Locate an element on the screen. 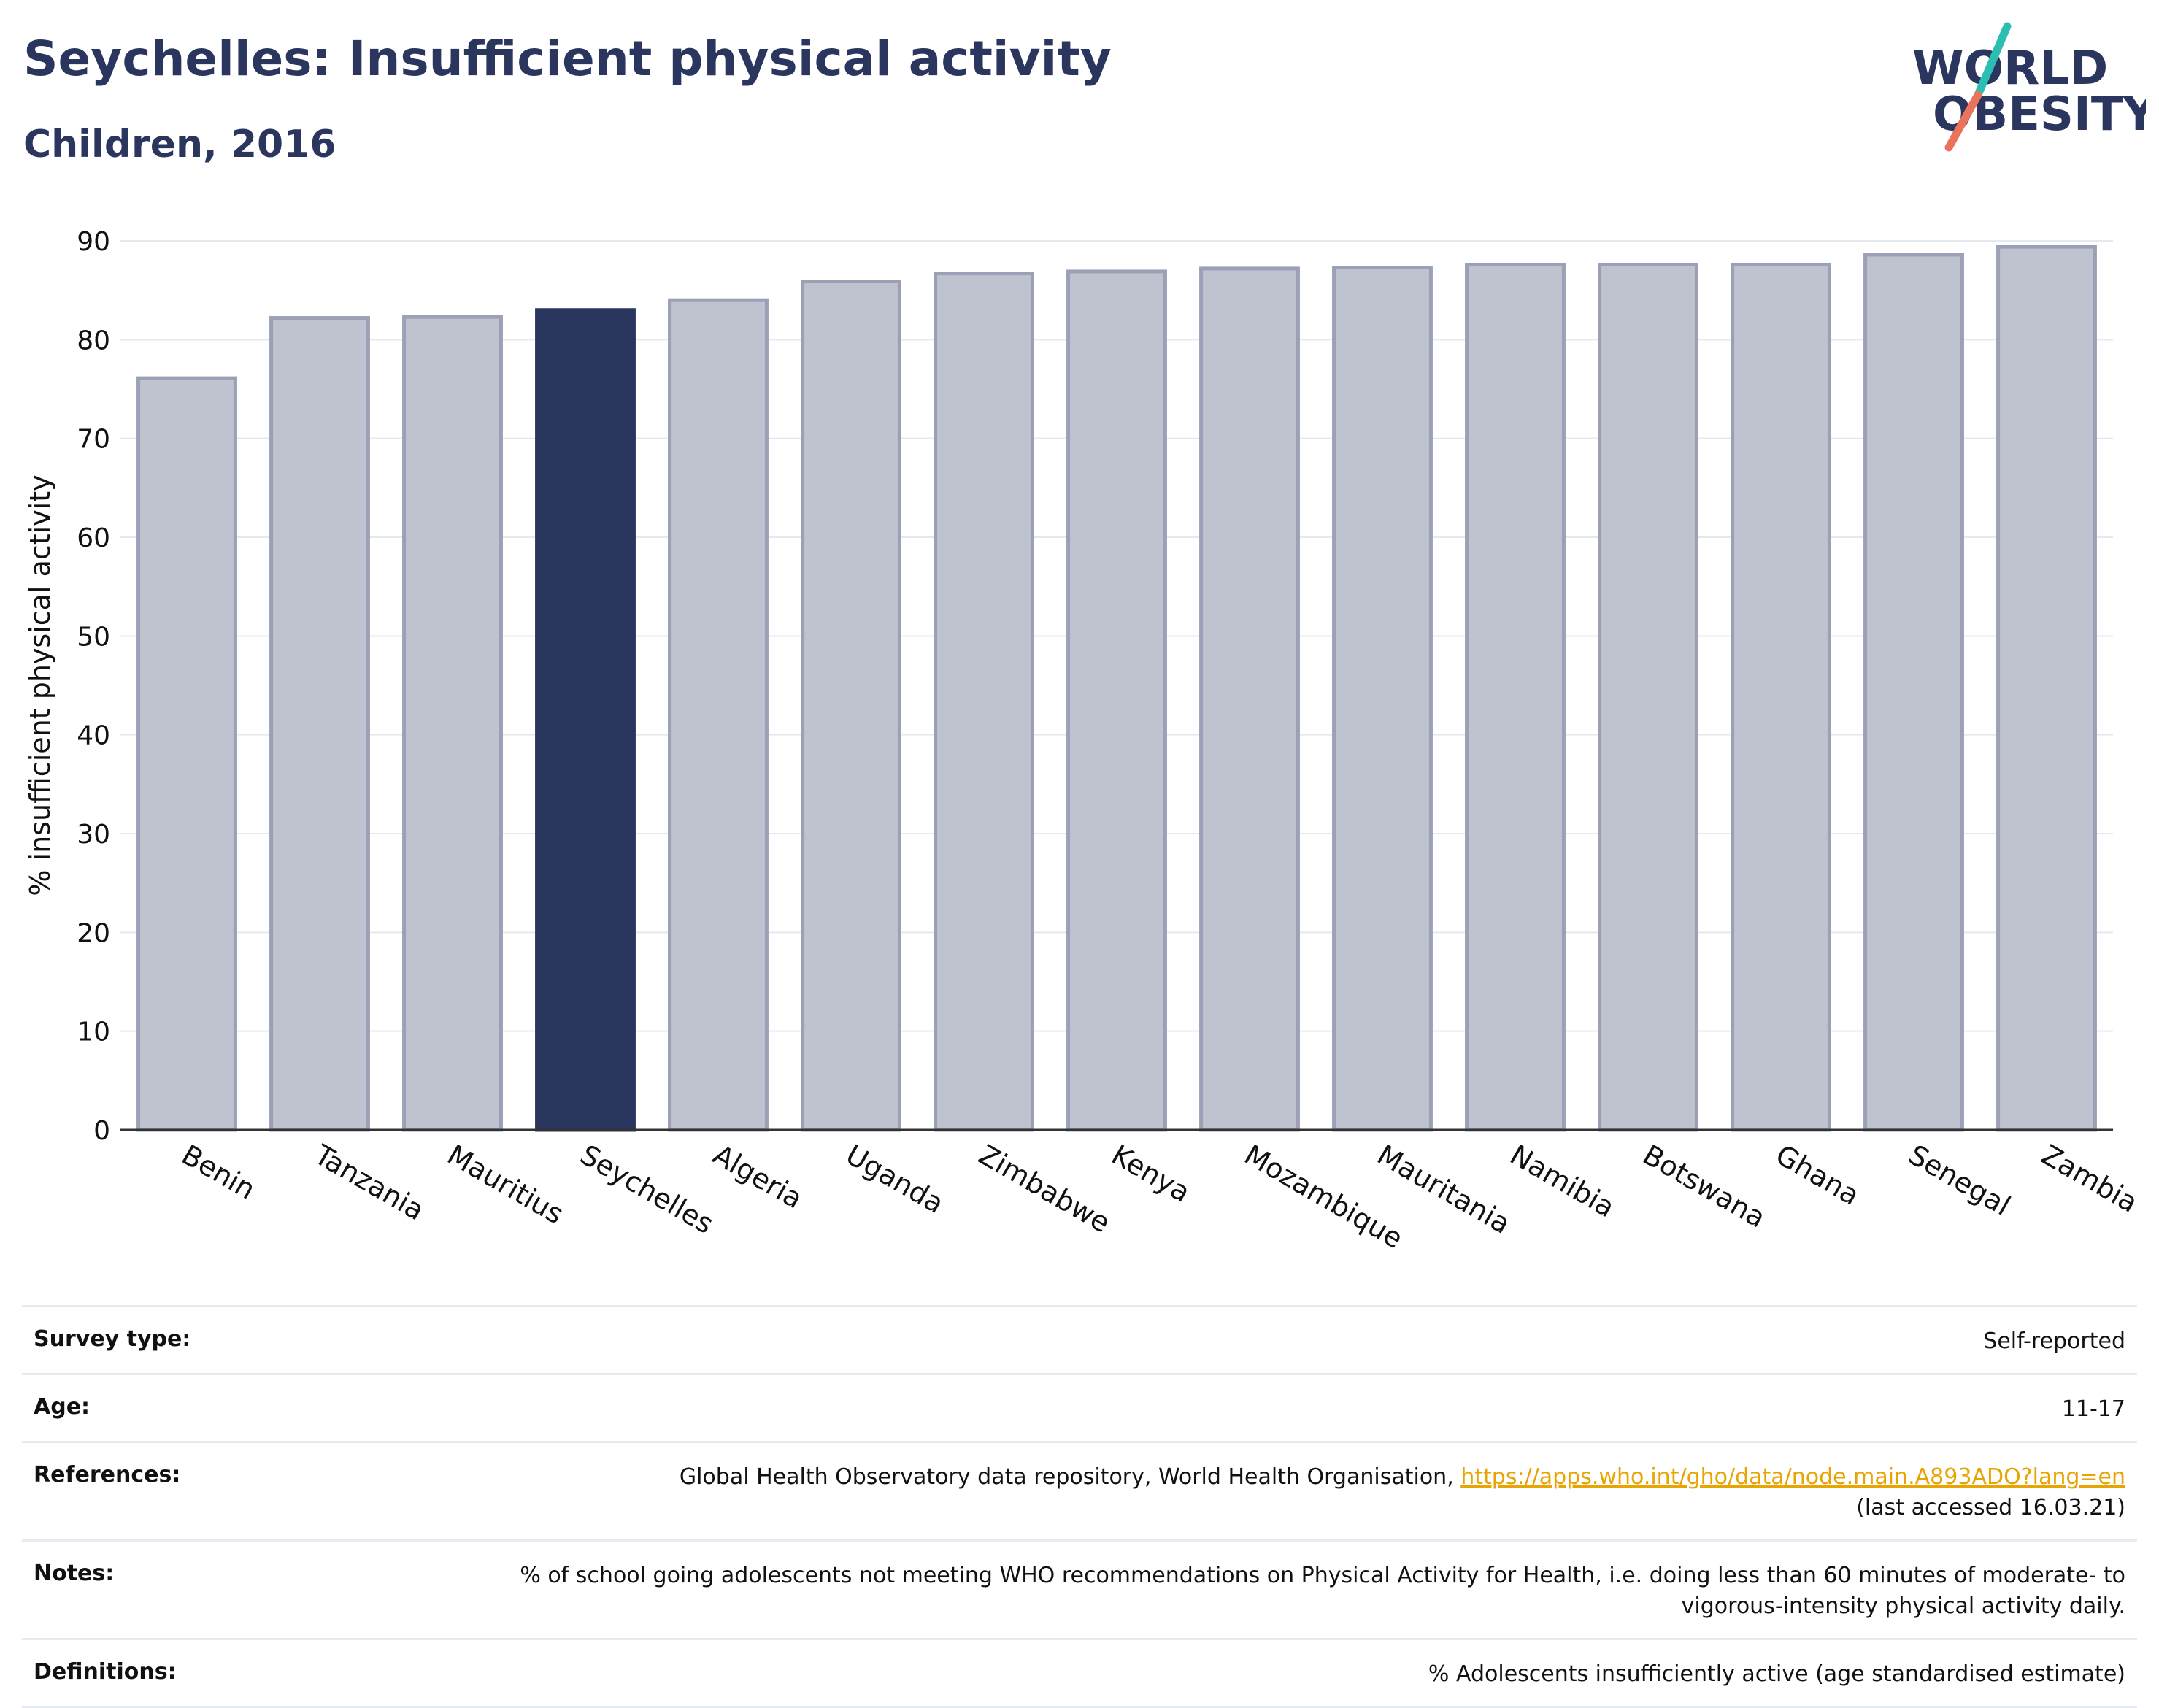 This screenshot has height=1708, width=2159. bar-zimbabwe is located at coordinates (984, 702).